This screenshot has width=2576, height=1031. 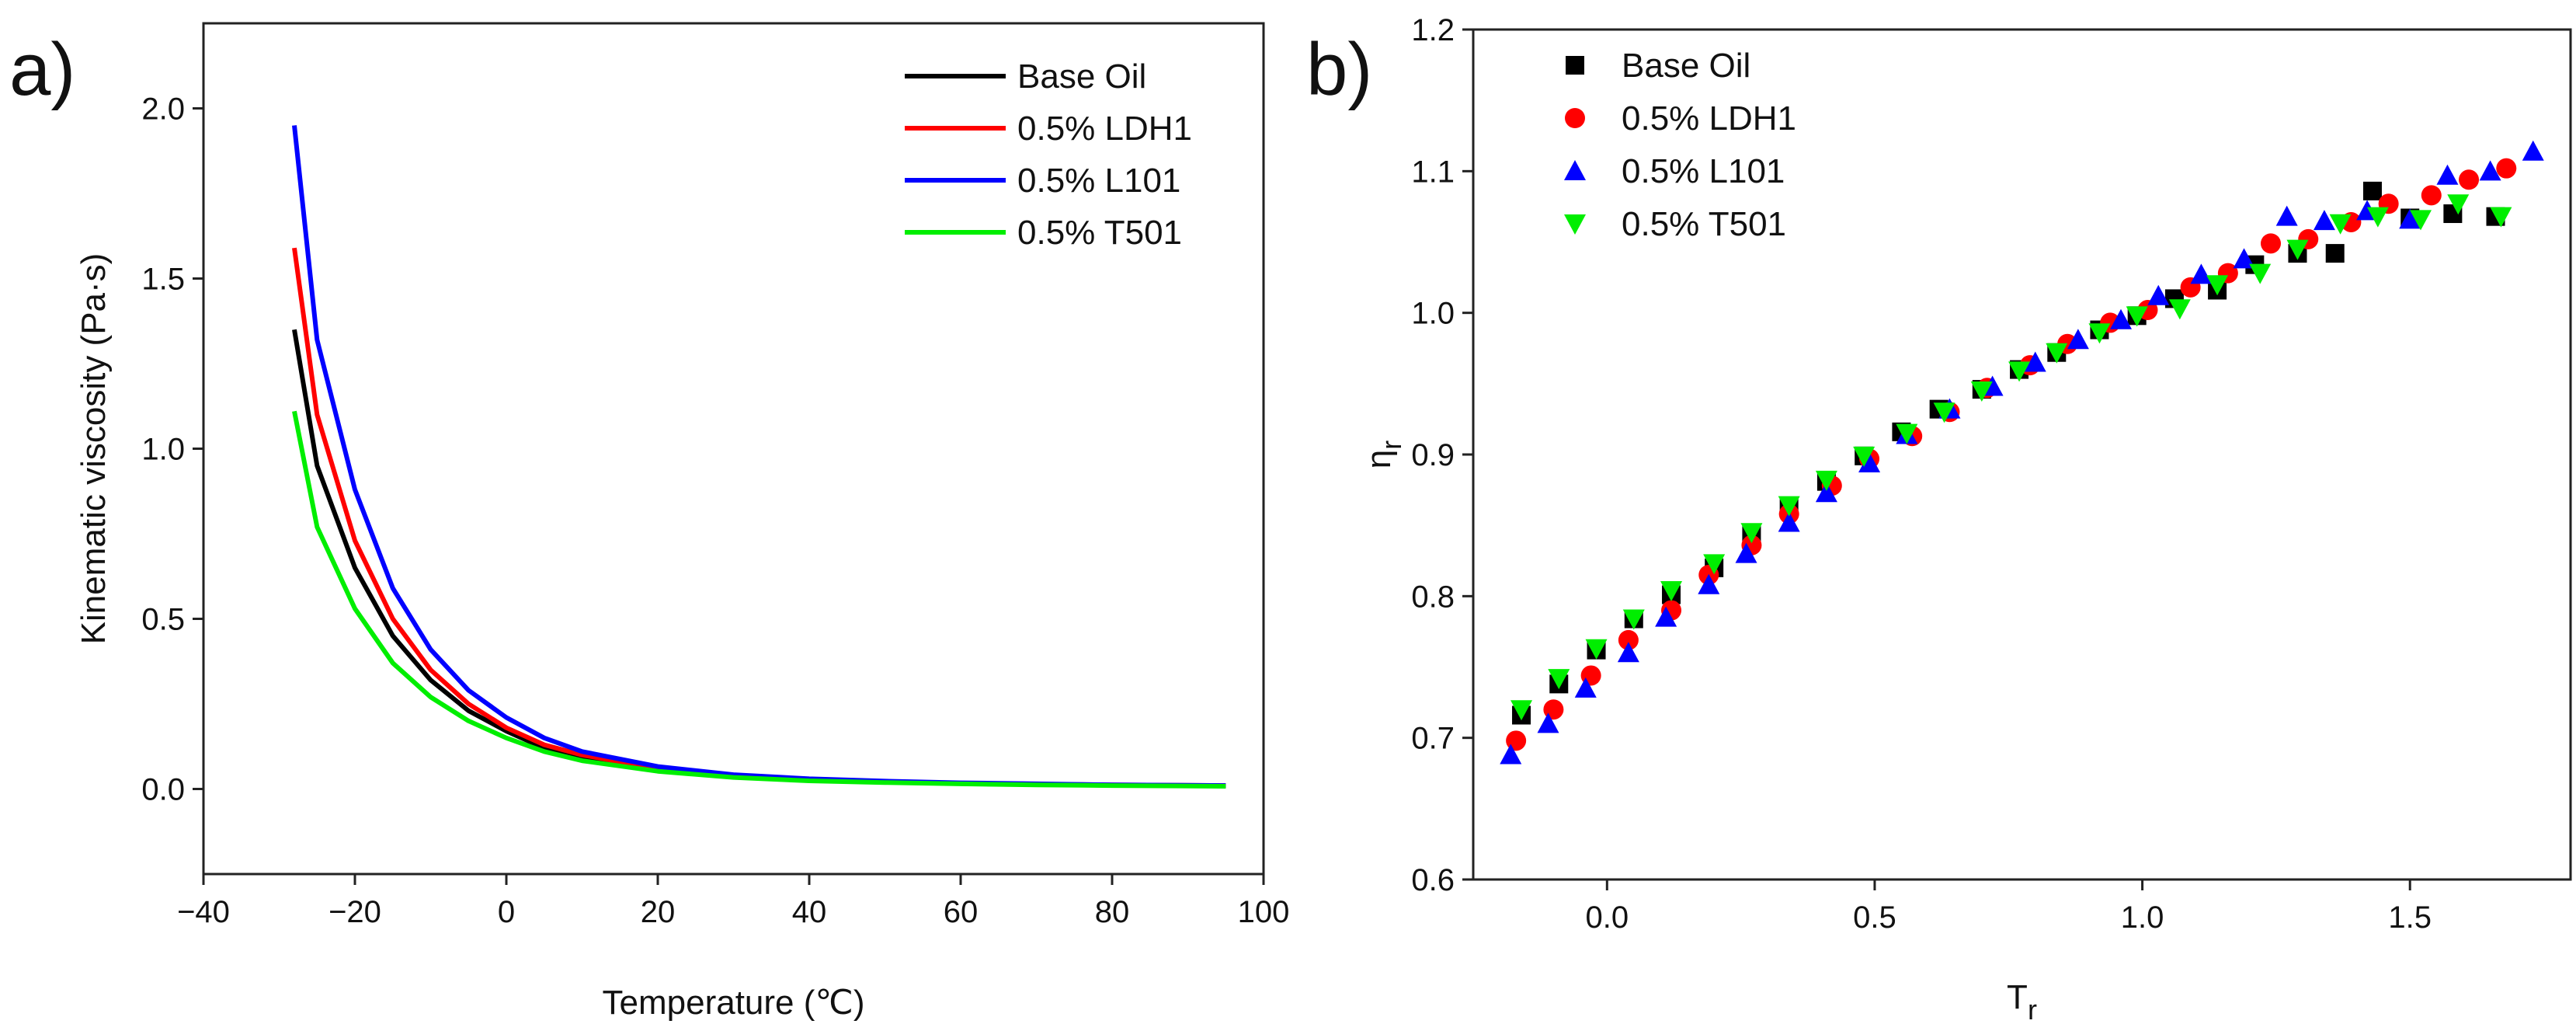 What do you see at coordinates (2017, 997) in the screenshot?
I see `panel-b-x-axis-label-main: T` at bounding box center [2017, 997].